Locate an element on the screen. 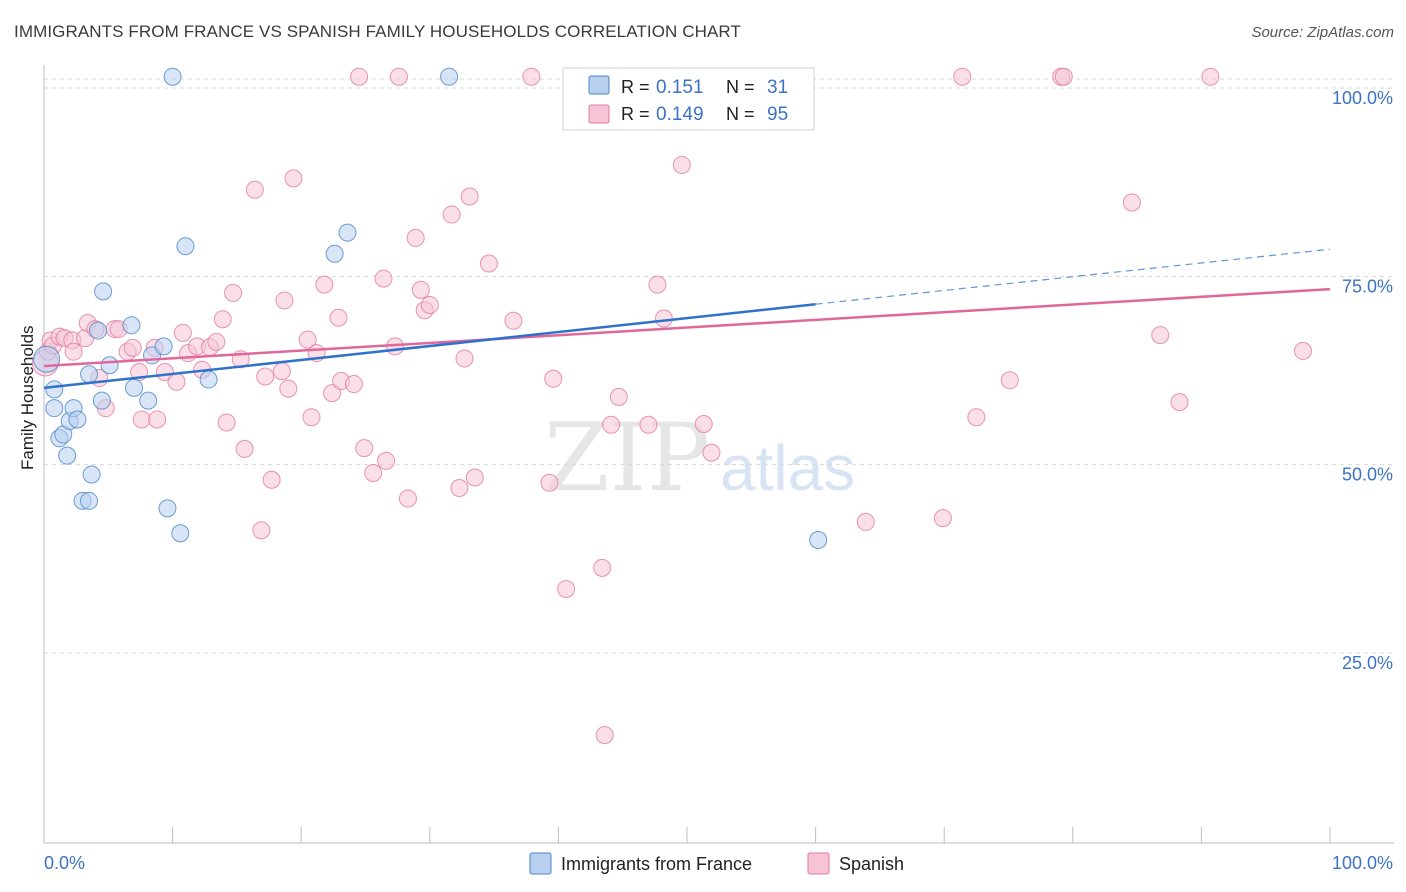  legend-swatch-france is located at coordinates (599, 85).